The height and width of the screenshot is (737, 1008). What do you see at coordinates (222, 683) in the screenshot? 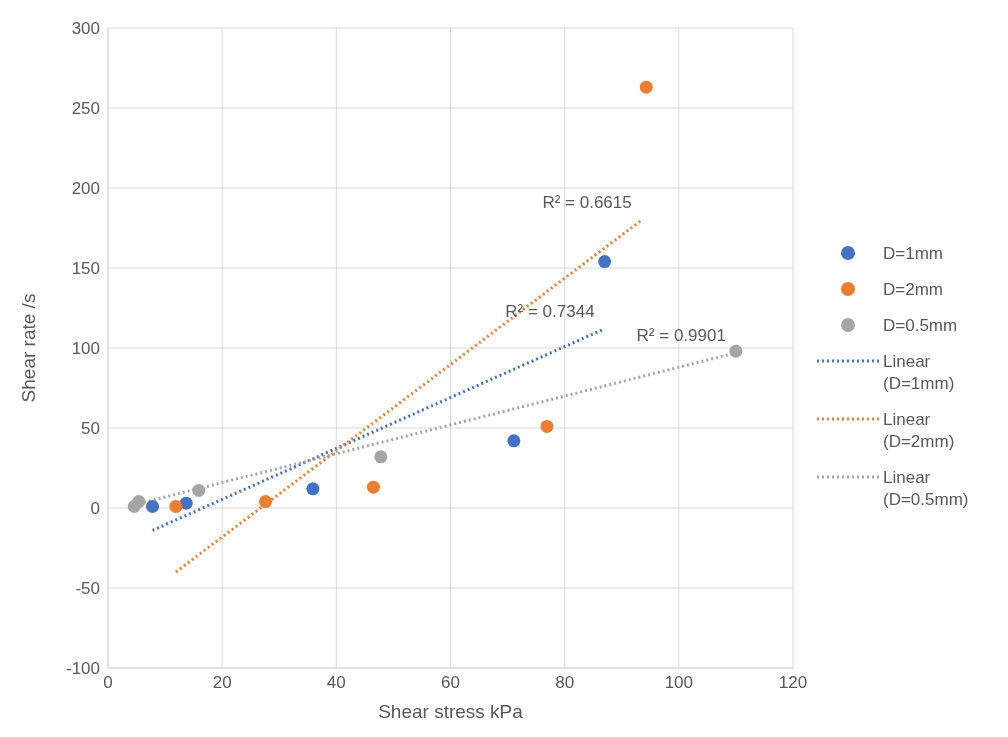
I see `x-tick-label: 20` at bounding box center [222, 683].